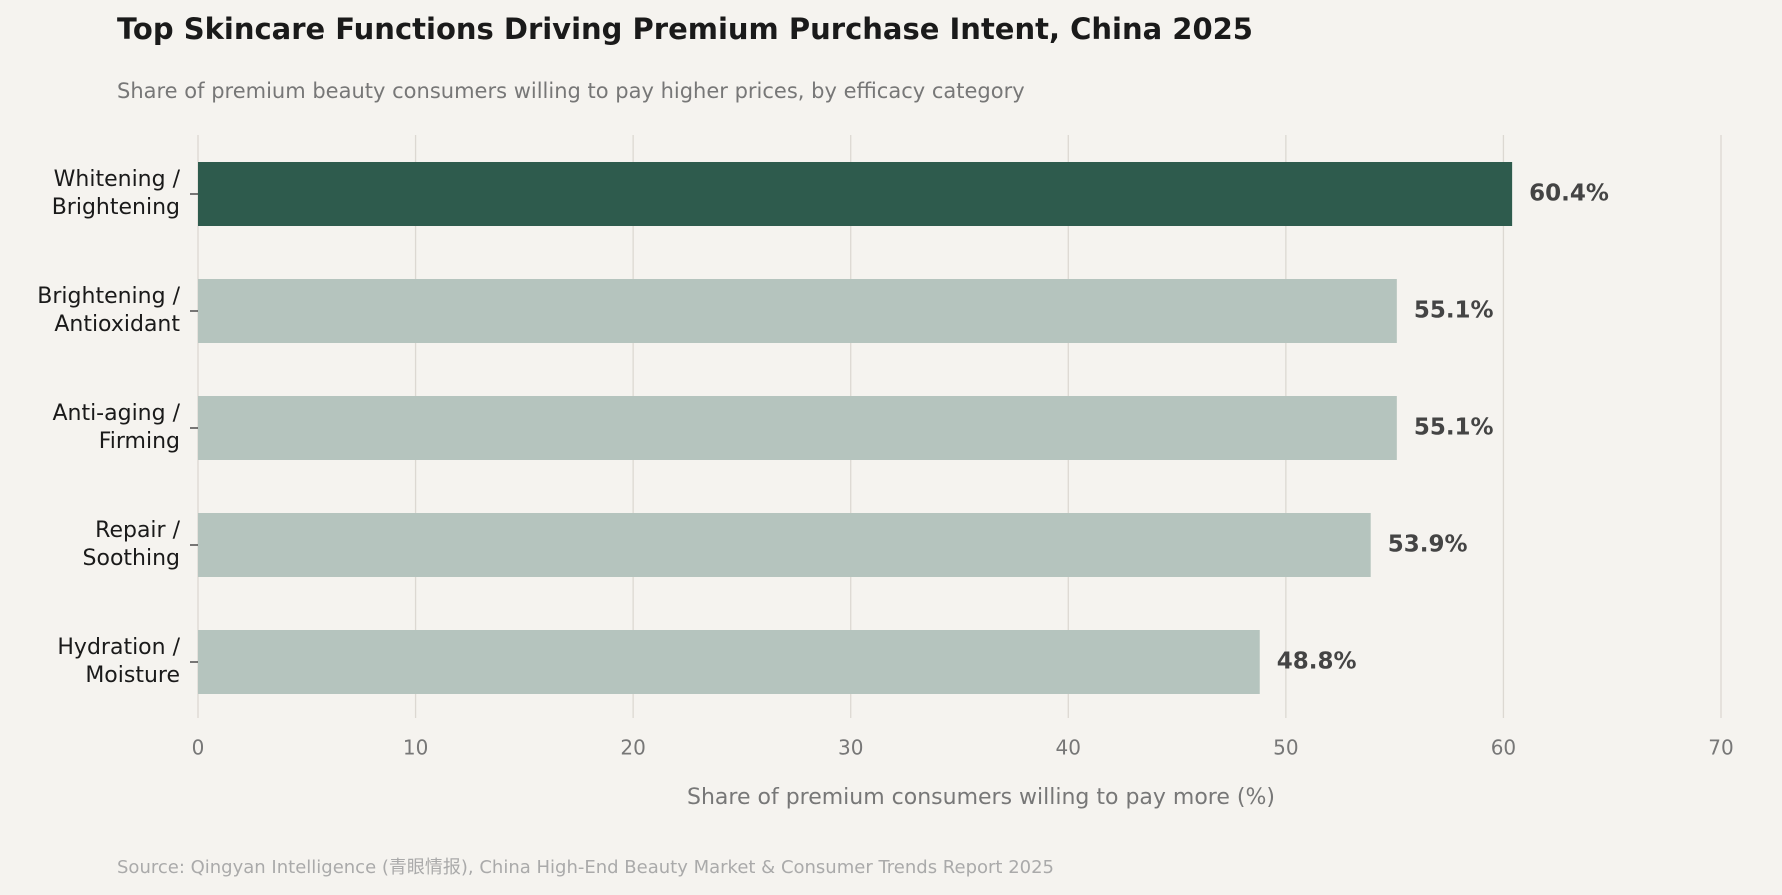  What do you see at coordinates (198, 748) in the screenshot?
I see `x-tick-label: 0` at bounding box center [198, 748].